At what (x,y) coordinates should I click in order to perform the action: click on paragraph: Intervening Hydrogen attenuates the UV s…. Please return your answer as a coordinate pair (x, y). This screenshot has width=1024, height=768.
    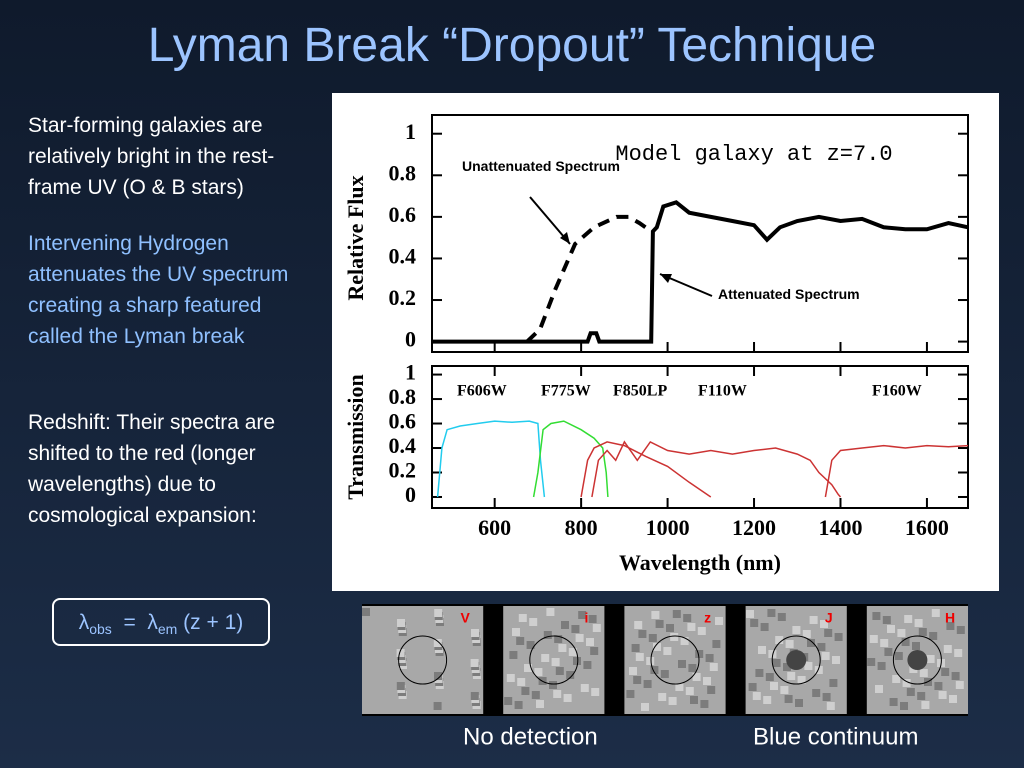
    Looking at the image, I should click on (158, 290).